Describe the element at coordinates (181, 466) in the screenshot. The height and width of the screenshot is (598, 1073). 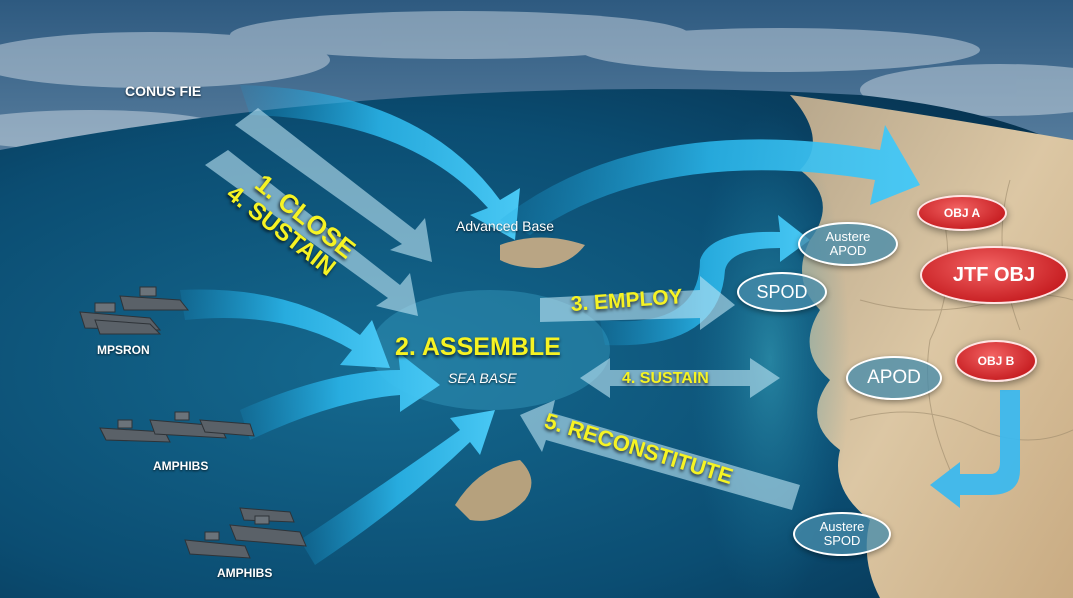
I see `amphibs-label-1: AMPHIBS` at that location.